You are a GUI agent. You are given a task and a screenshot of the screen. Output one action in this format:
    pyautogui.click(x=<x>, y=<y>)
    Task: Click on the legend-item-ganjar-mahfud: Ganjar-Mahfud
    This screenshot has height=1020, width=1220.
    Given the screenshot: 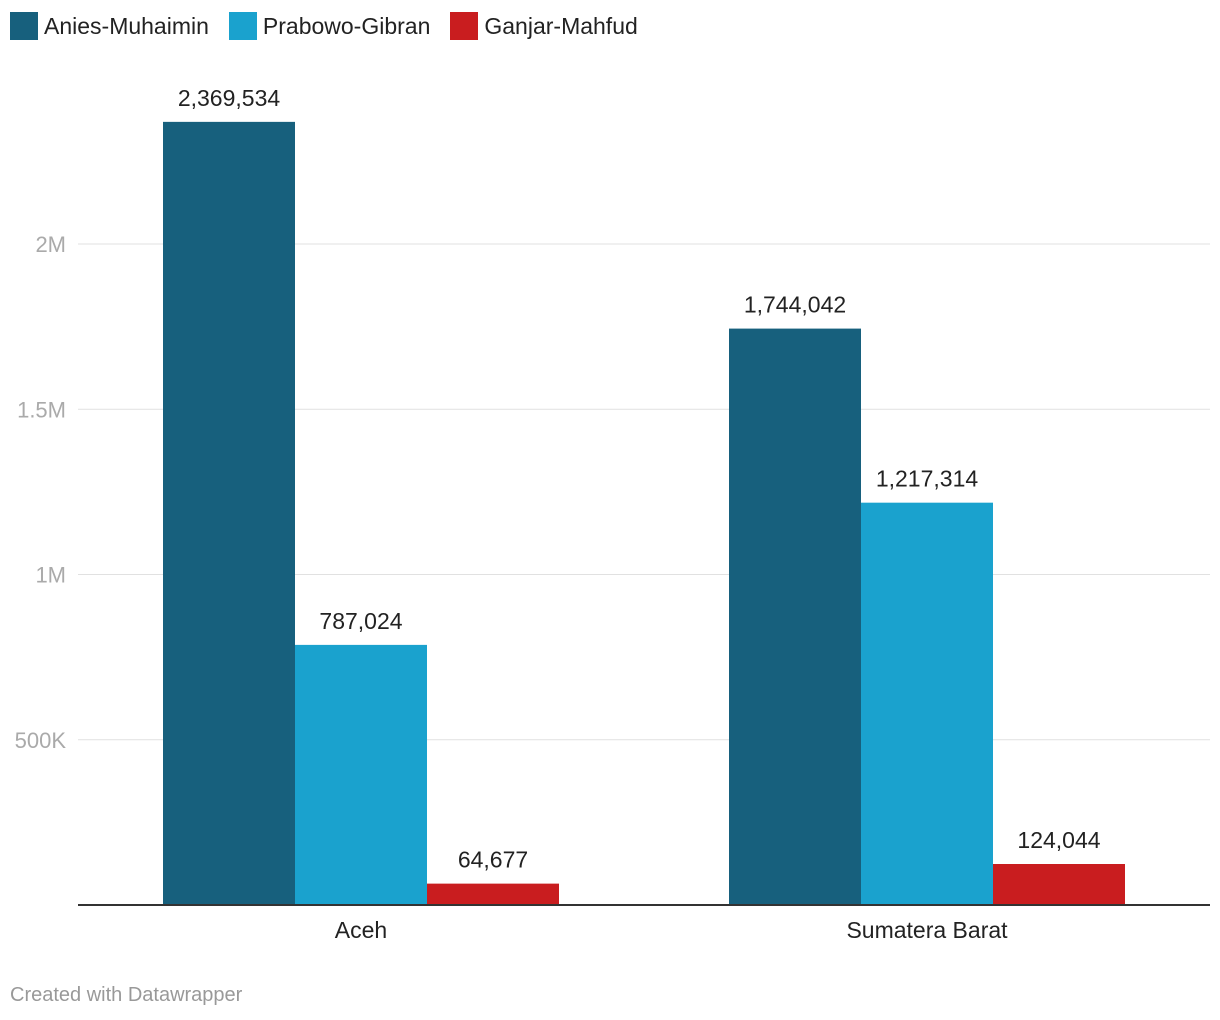 What is the action you would take?
    pyautogui.click(x=544, y=26)
    